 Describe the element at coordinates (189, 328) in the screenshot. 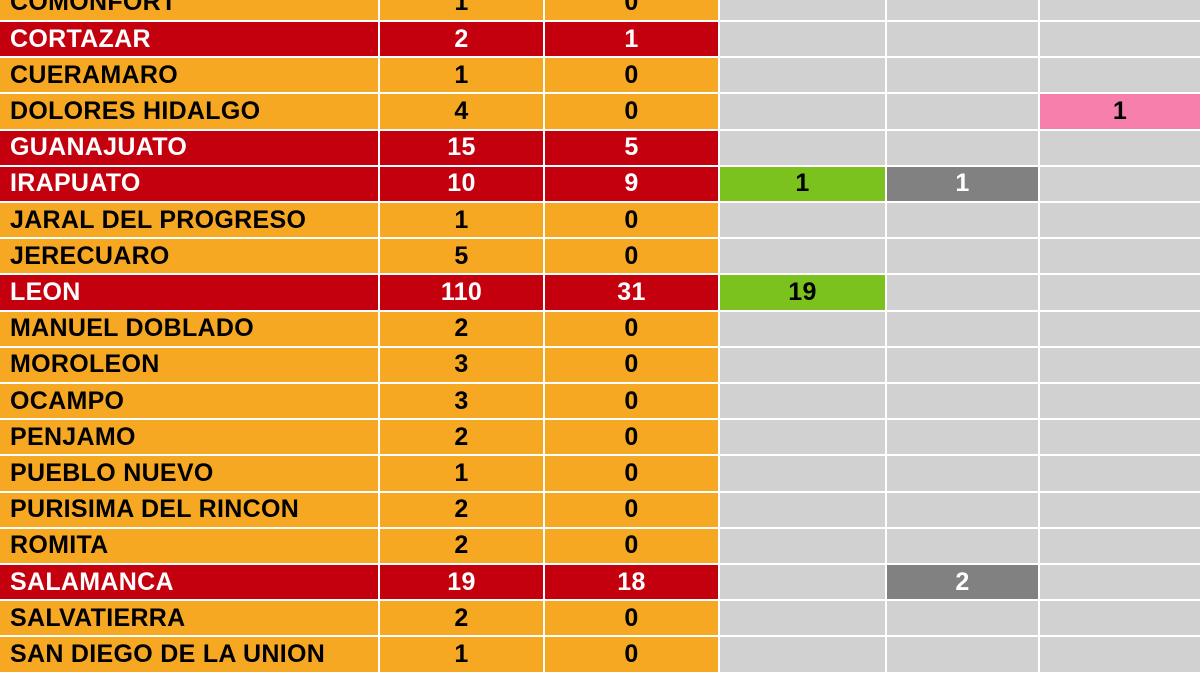

I see `municipality-name: MANUEL DOBLADO` at that location.